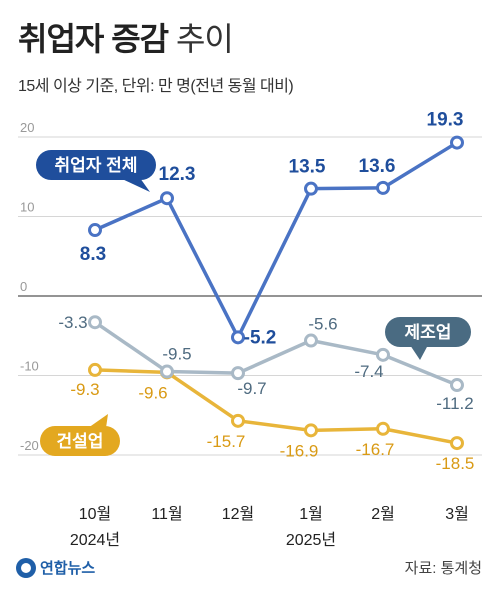  What do you see at coordinates (68, 568) in the screenshot?
I see `logo-text: 연합뉴스` at bounding box center [68, 568].